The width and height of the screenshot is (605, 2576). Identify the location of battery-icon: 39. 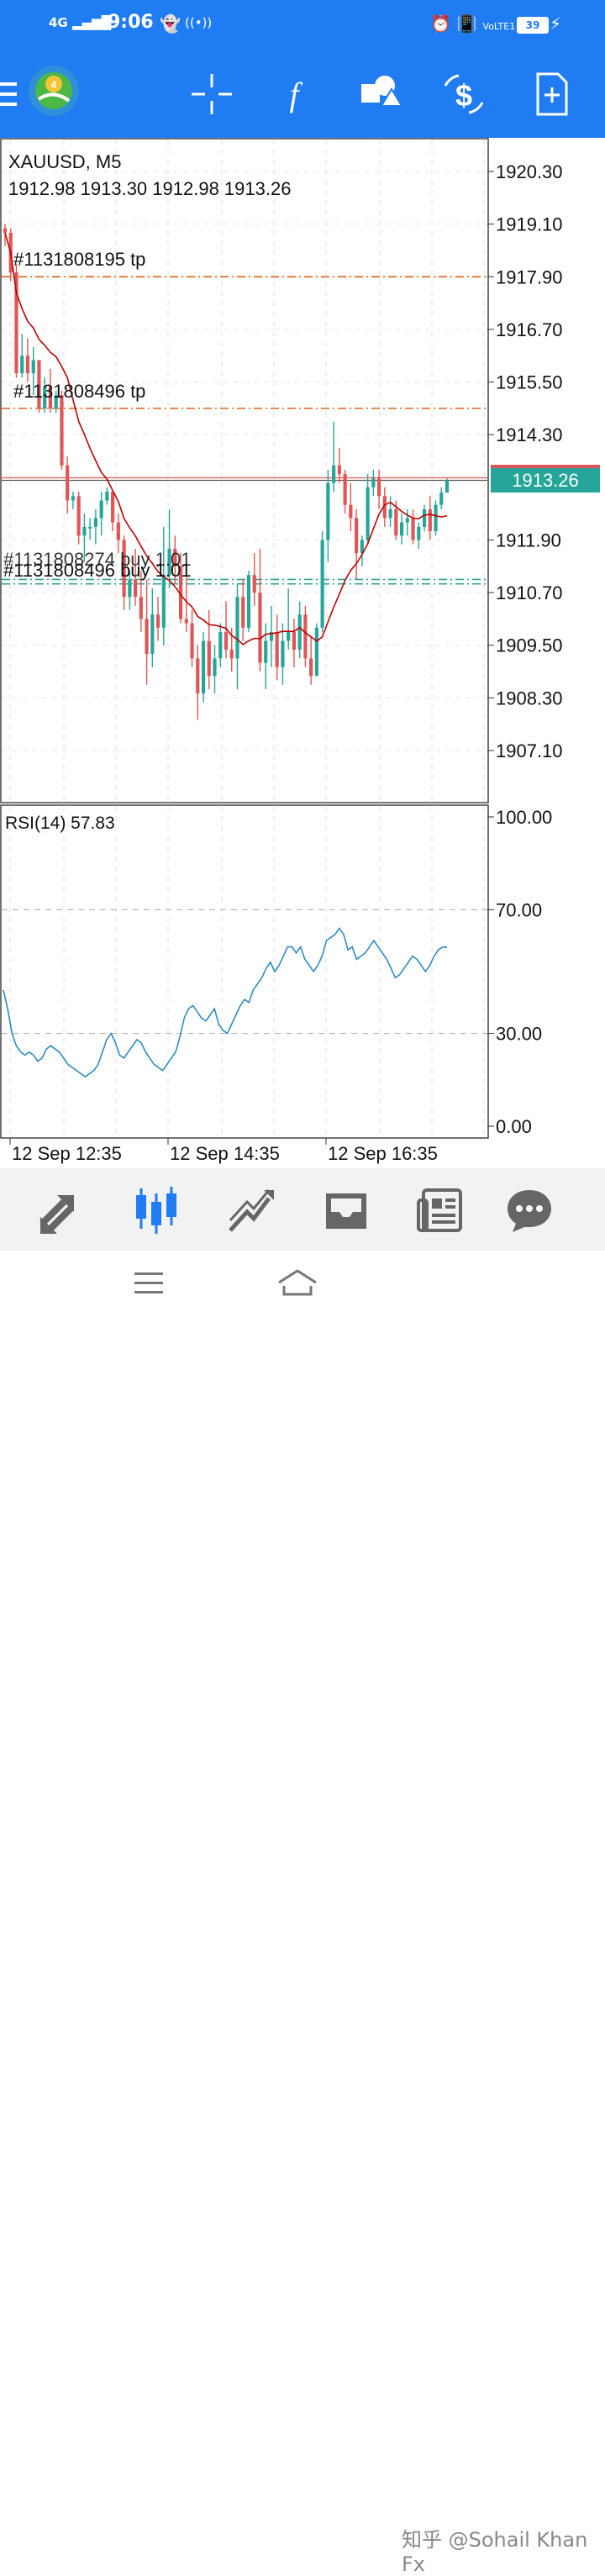
(533, 25).